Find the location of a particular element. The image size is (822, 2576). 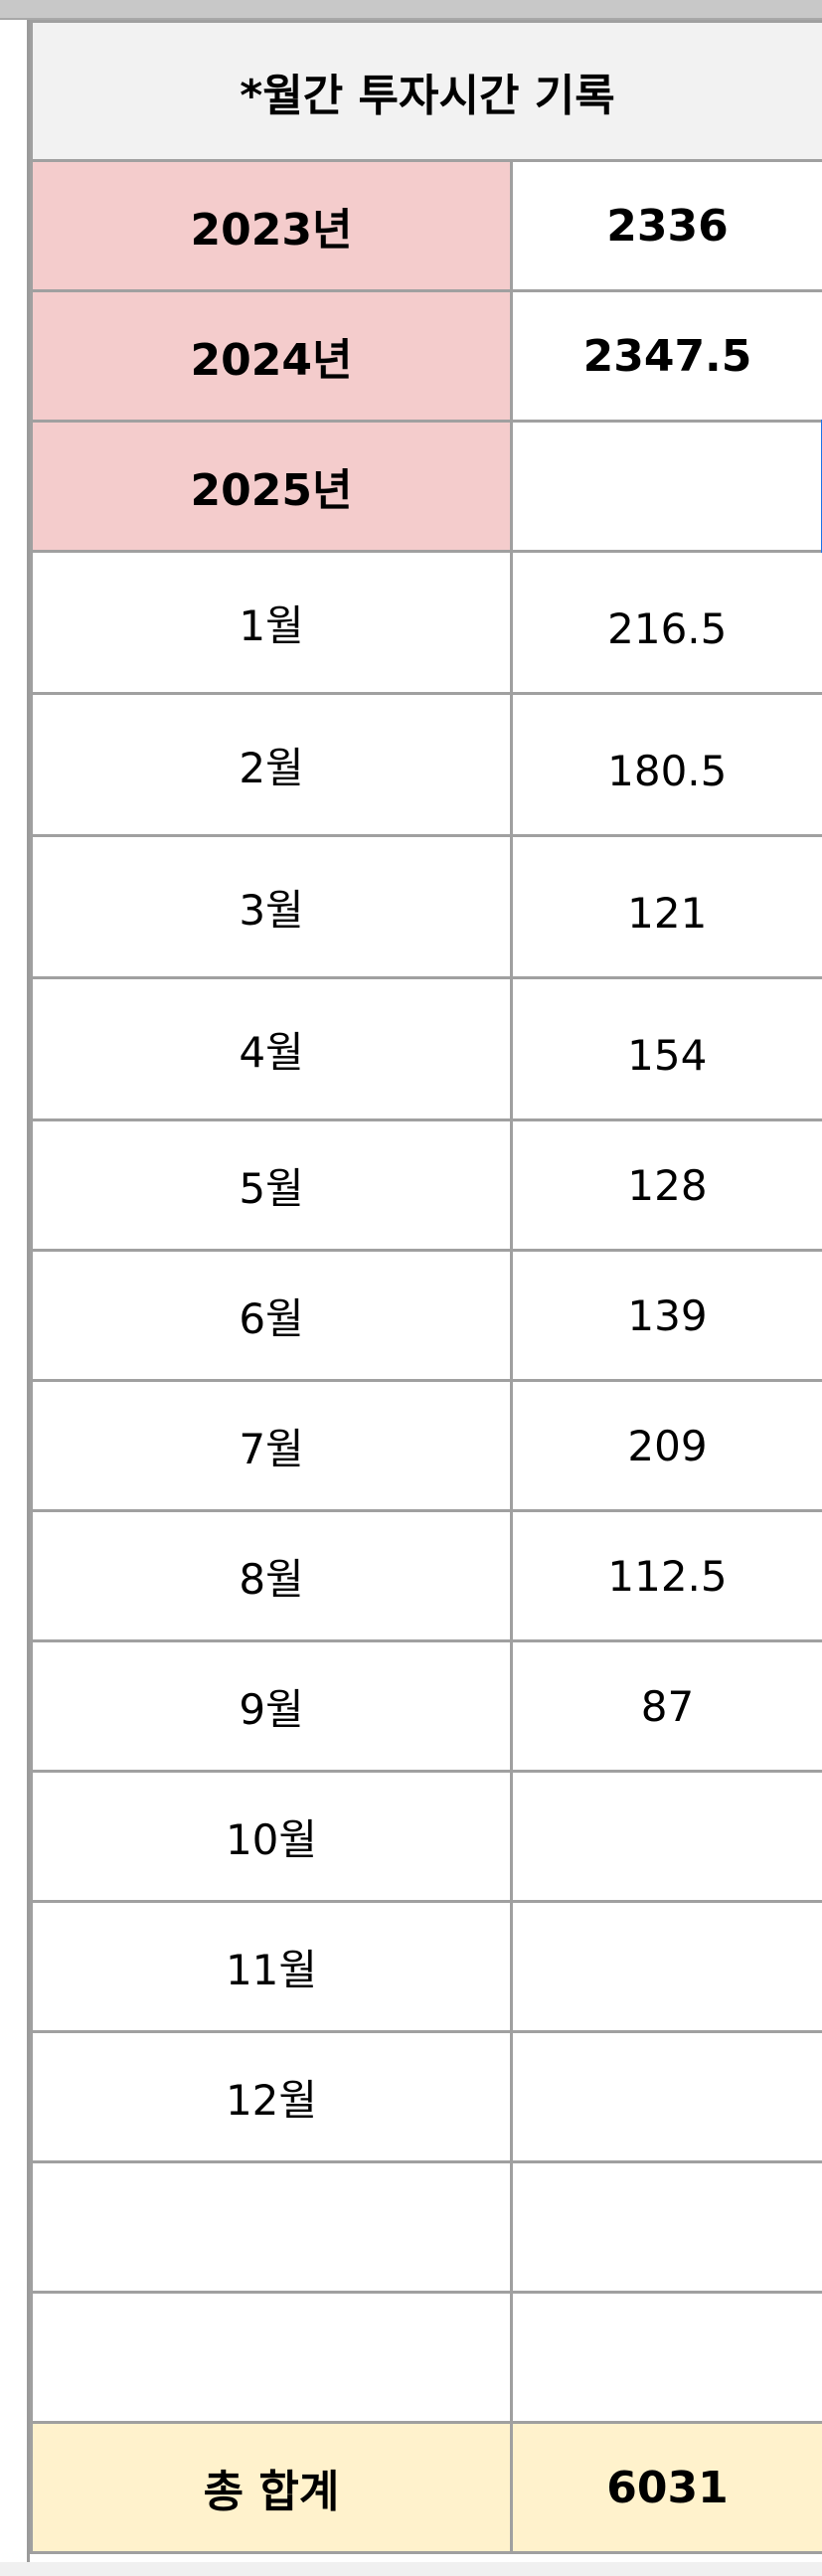

month-row: 4월 154 is located at coordinates (426, 1048).